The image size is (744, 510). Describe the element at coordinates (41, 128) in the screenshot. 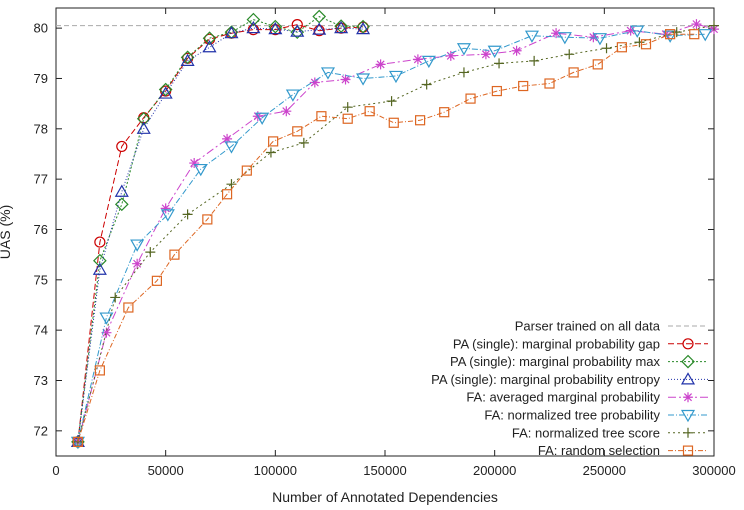

I see `y-tick-label: 78` at that location.